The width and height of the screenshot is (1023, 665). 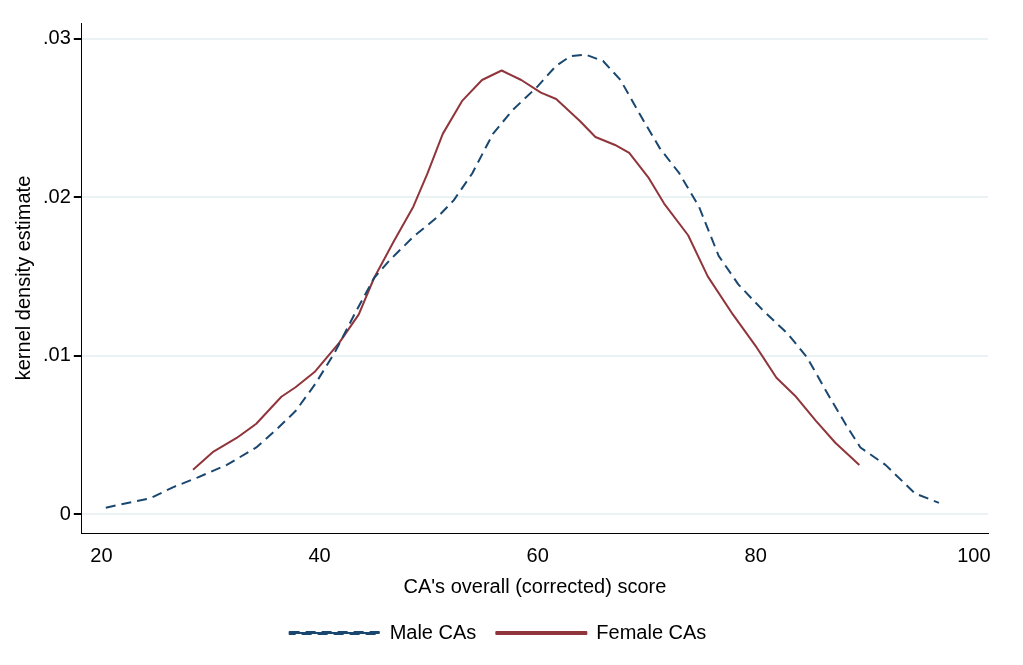 I want to click on x-tick-label: 40, so click(x=319, y=554).